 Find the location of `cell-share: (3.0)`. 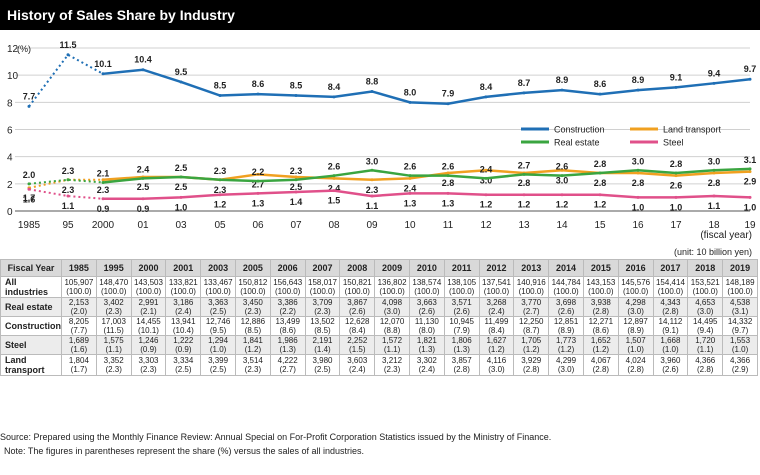

cell-share: (3.0) is located at coordinates (705, 311).